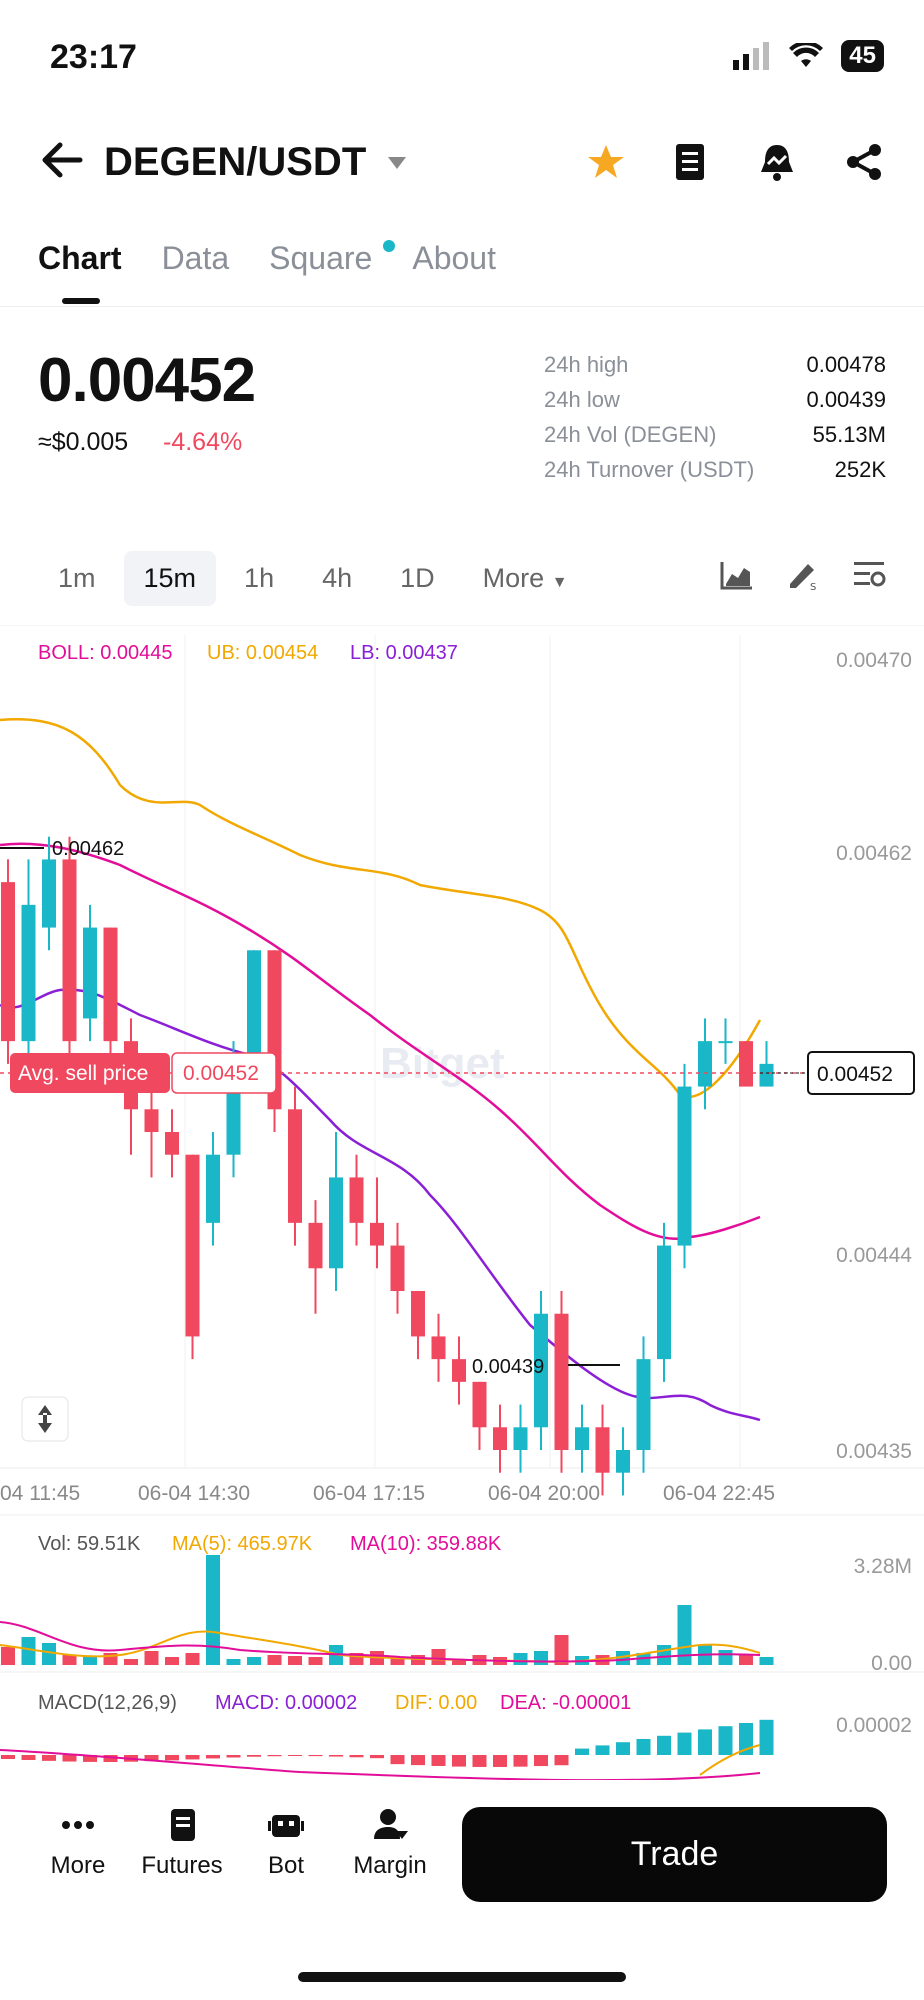  Describe the element at coordinates (321, 258) in the screenshot. I see `tab-square: Square` at that location.